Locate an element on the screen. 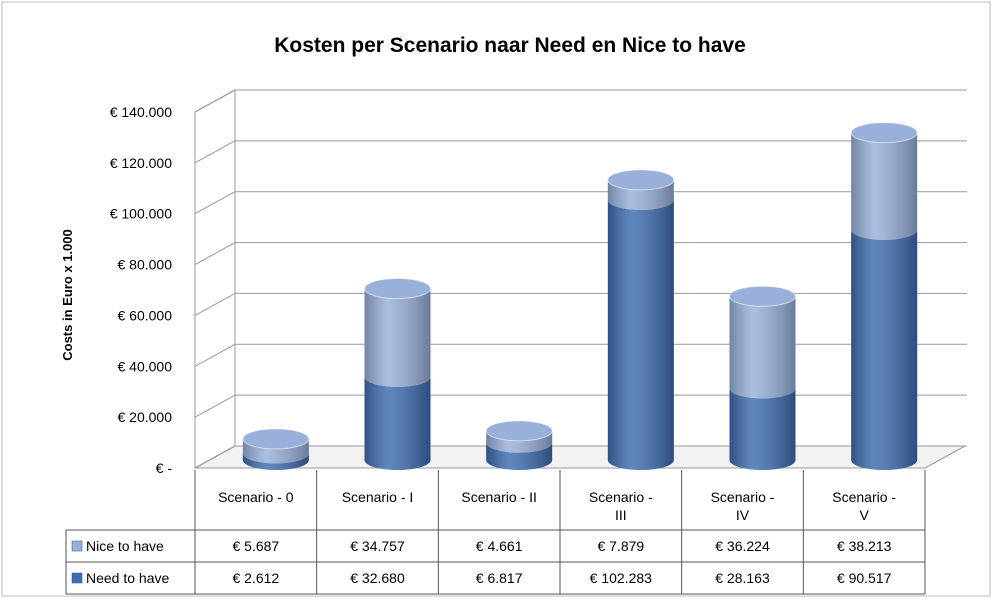  y-tick-label: € 40.000 is located at coordinates (145, 366).